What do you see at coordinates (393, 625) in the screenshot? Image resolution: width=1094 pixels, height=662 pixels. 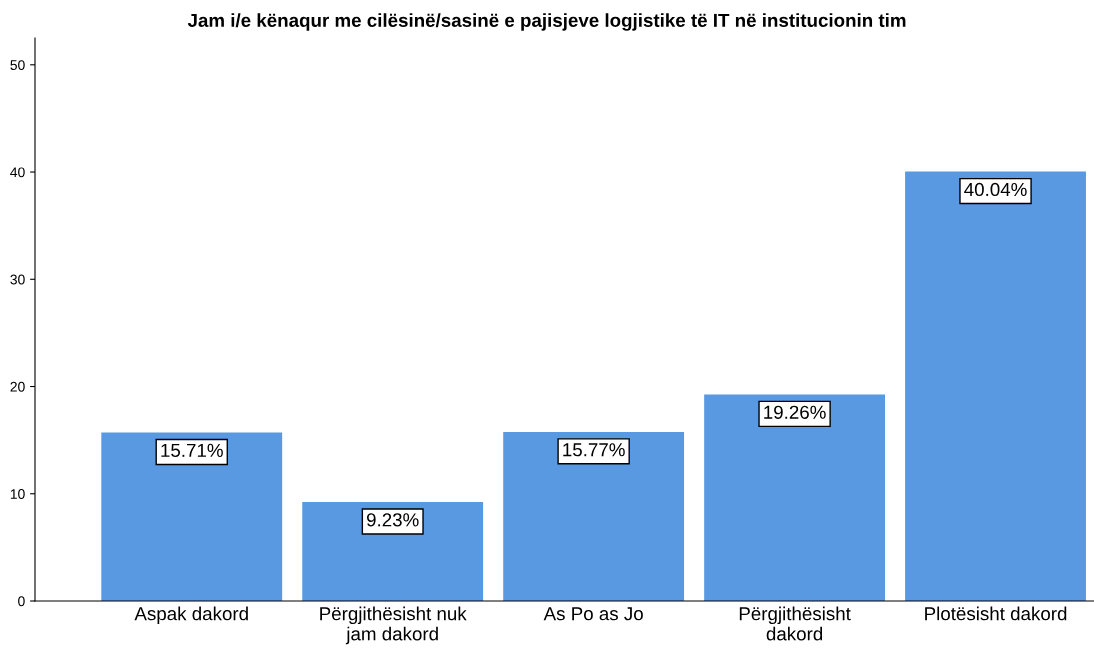 I see `x-tick-label: Përgjithësisht nuk jam dakord` at bounding box center [393, 625].